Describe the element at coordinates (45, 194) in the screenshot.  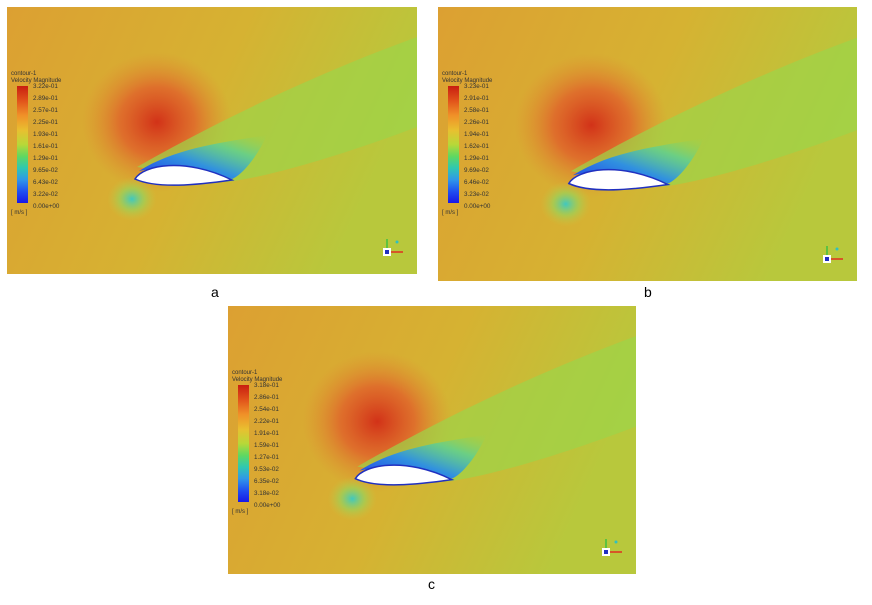
I see `legend-tick: 3.22e-02` at that location.